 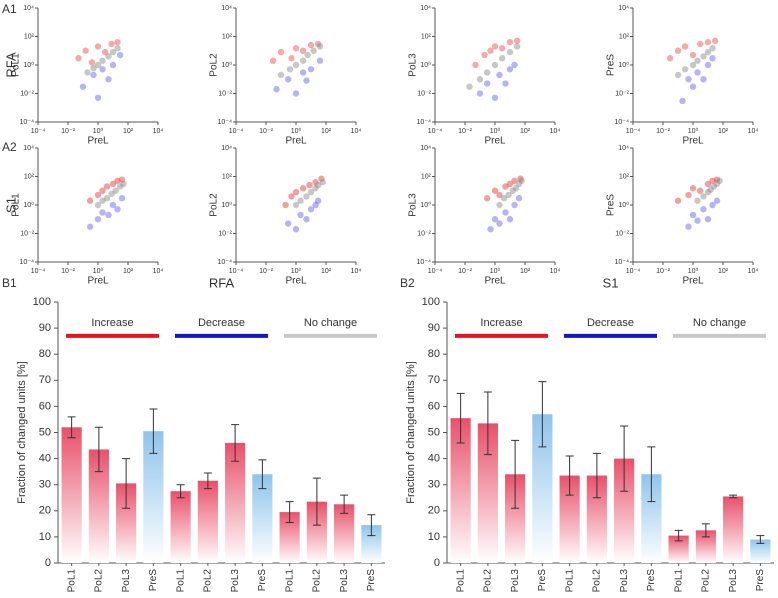 What do you see at coordinates (413, 205) in the screenshot?
I see `y-axis-label: PoL3` at bounding box center [413, 205].